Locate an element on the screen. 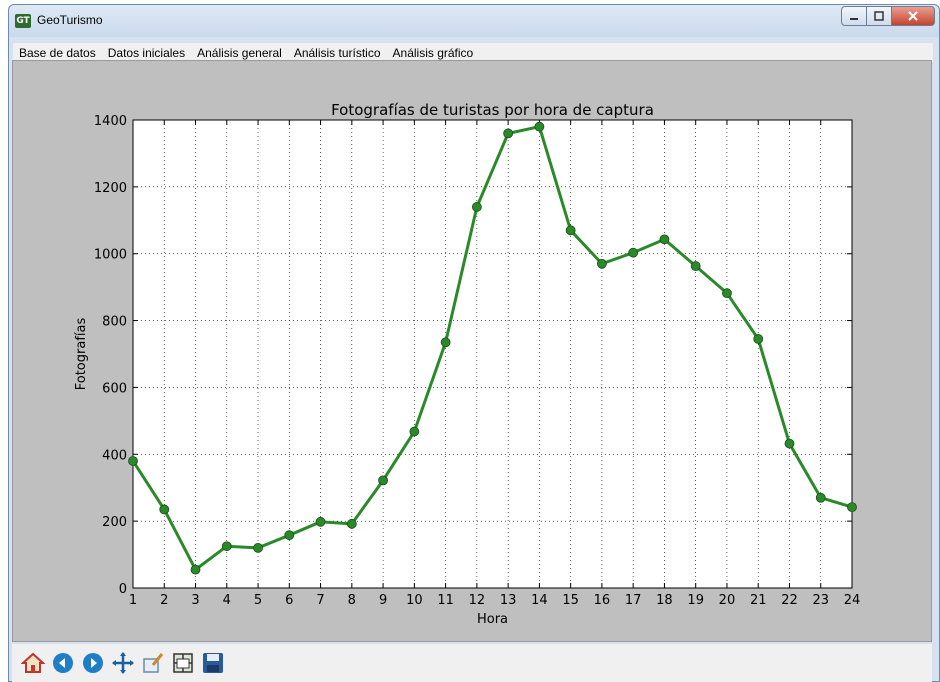 The height and width of the screenshot is (682, 940). x-tick-label: 21 is located at coordinates (758, 600).